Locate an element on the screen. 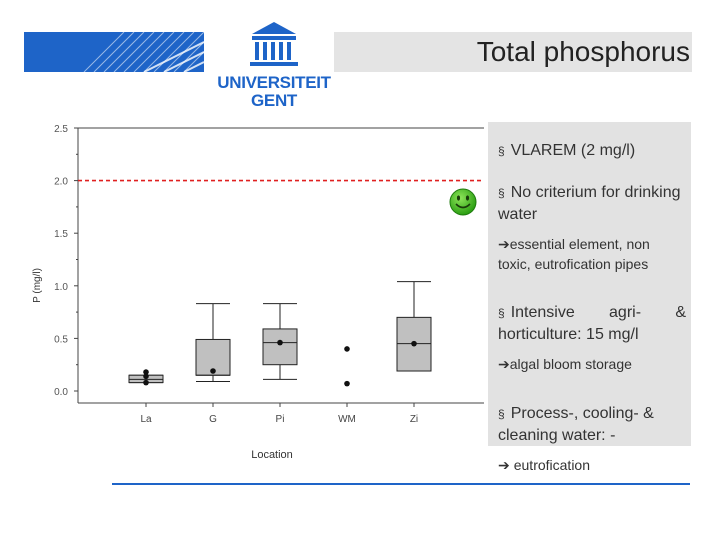  title-bar: Total phosphorus is located at coordinates (513, 52).